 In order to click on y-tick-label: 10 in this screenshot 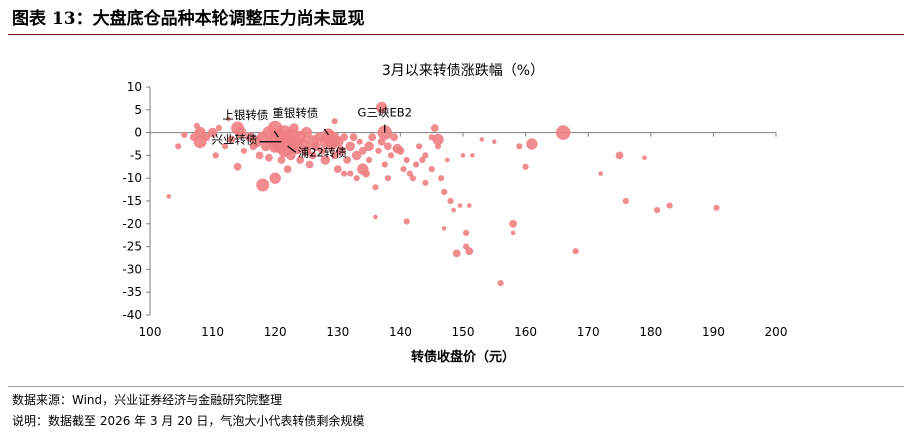, I will do `click(134, 87)`.